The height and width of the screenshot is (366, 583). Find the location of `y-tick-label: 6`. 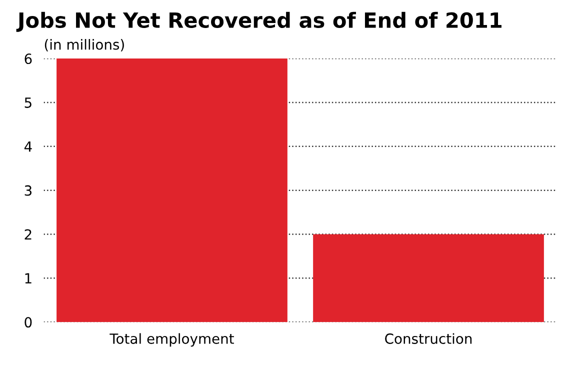

y-tick-label: 6 is located at coordinates (28, 59).